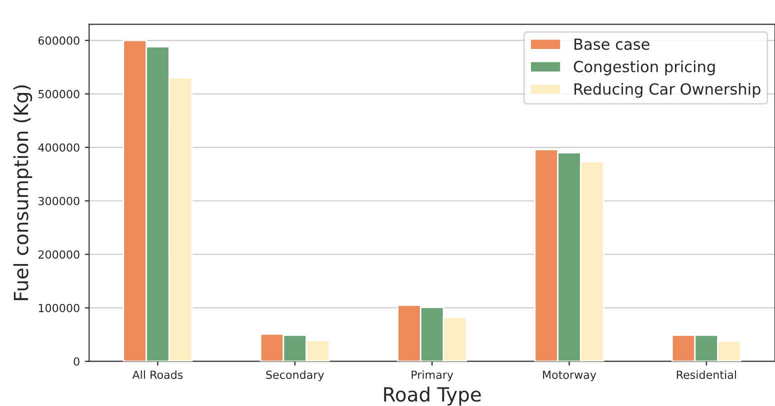  Describe the element at coordinates (432, 396) in the screenshot. I see `x-axis-title: Road Type` at that location.